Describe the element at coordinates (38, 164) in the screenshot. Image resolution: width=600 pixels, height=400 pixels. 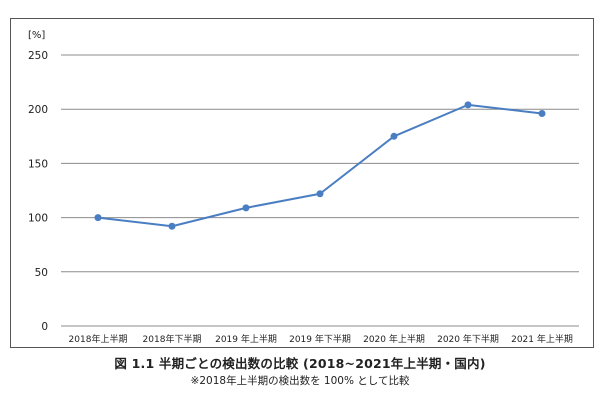
I see `y-tick-label: 150` at that location.